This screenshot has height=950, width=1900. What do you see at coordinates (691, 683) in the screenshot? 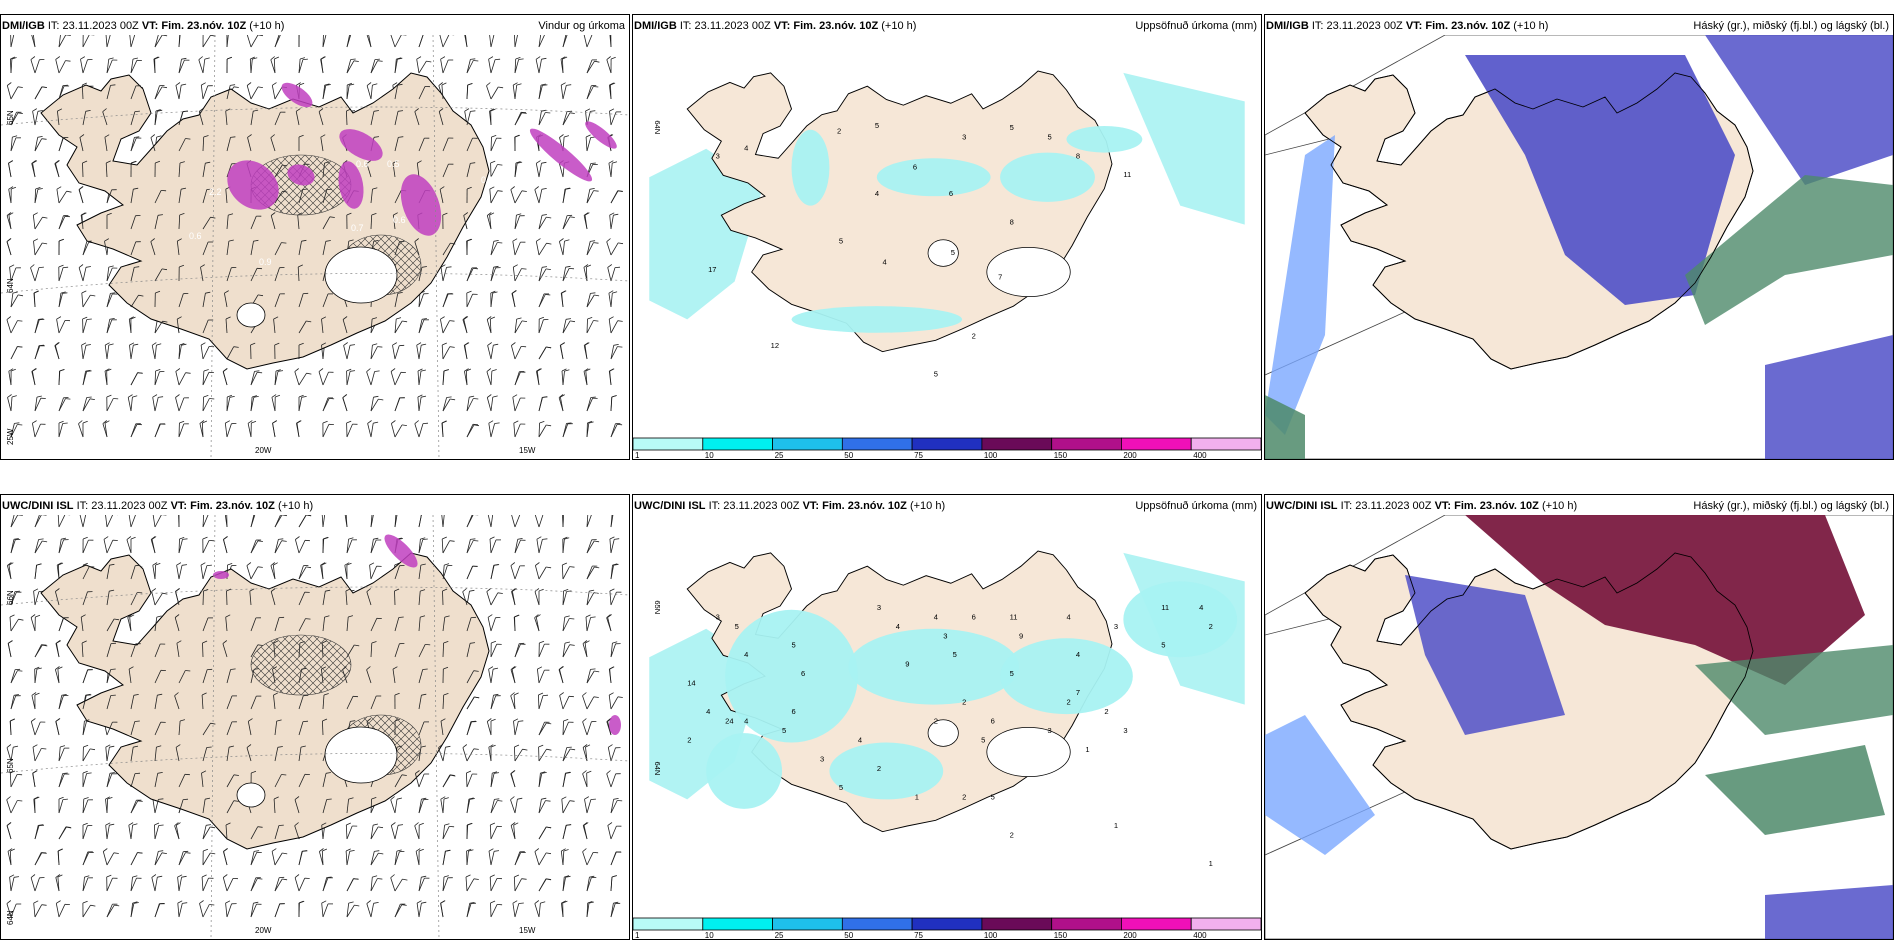
I see `accum-value: 14` at bounding box center [691, 683].